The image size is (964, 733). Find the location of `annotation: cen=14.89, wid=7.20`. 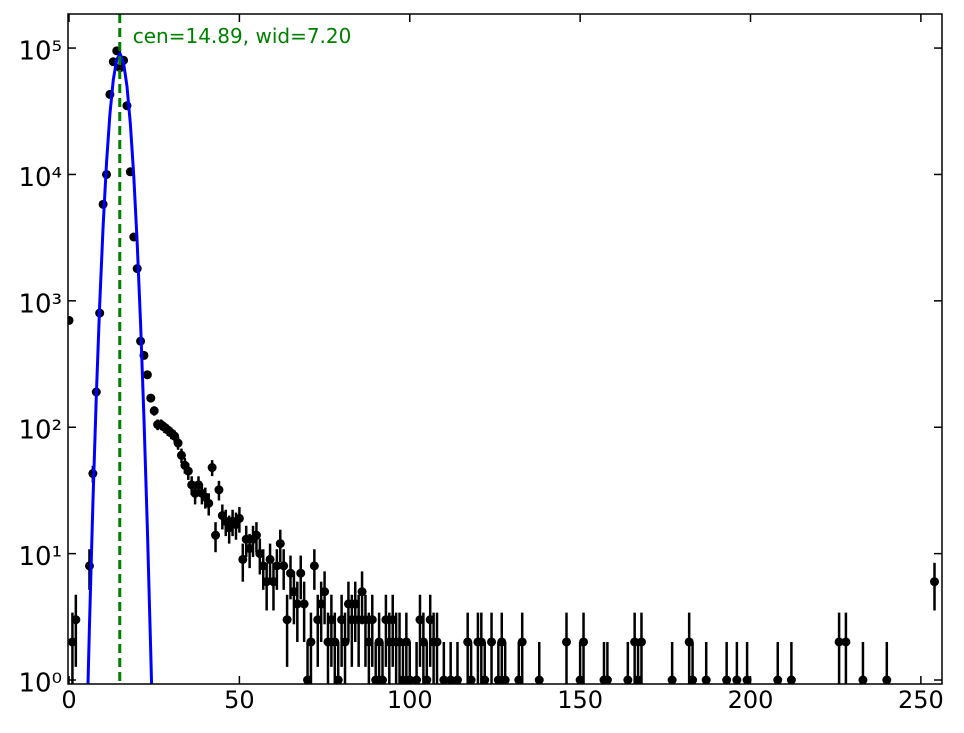

annotation: cen=14.89, wid=7.20 is located at coordinates (242, 36).